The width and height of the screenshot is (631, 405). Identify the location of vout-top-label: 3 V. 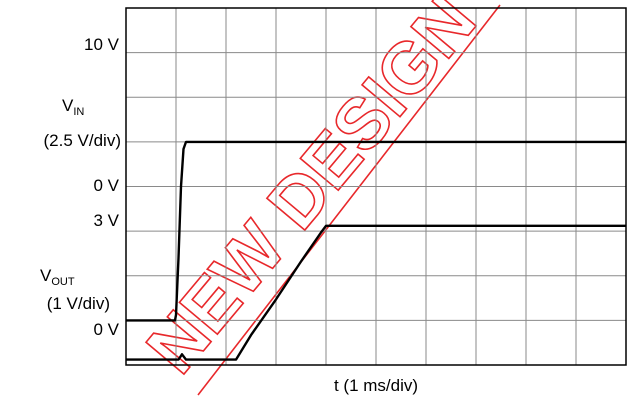
(106, 220).